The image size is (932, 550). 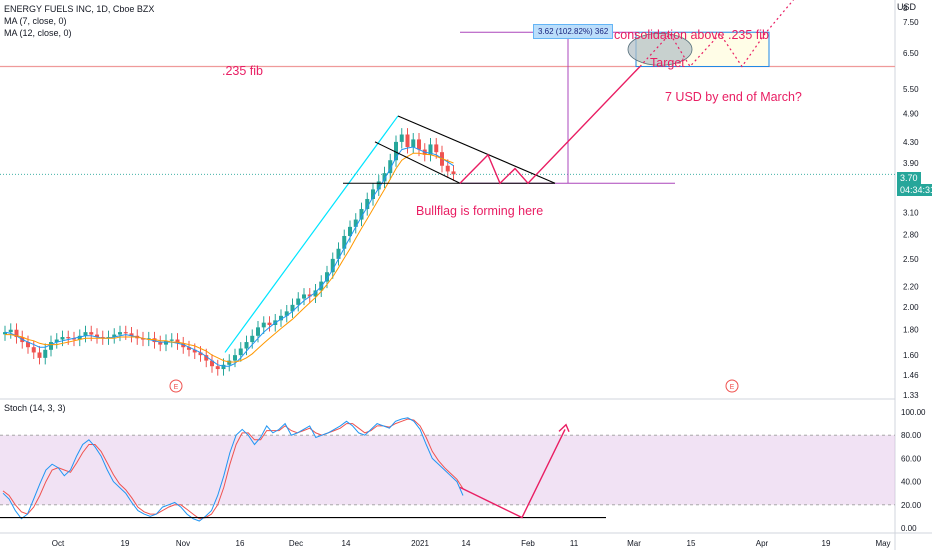 What do you see at coordinates (911, 259) in the screenshot?
I see `price-tick-label: 2.50` at bounding box center [911, 259].